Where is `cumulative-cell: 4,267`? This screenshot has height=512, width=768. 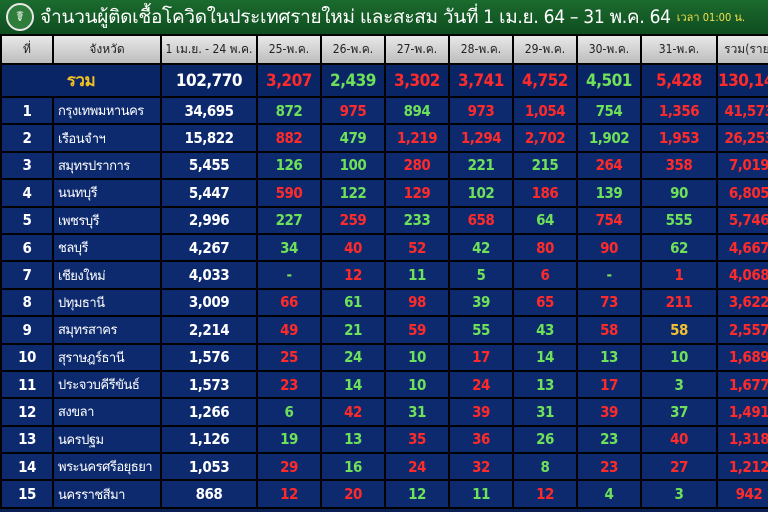 cumulative-cell: 4,267 is located at coordinates (209, 247).